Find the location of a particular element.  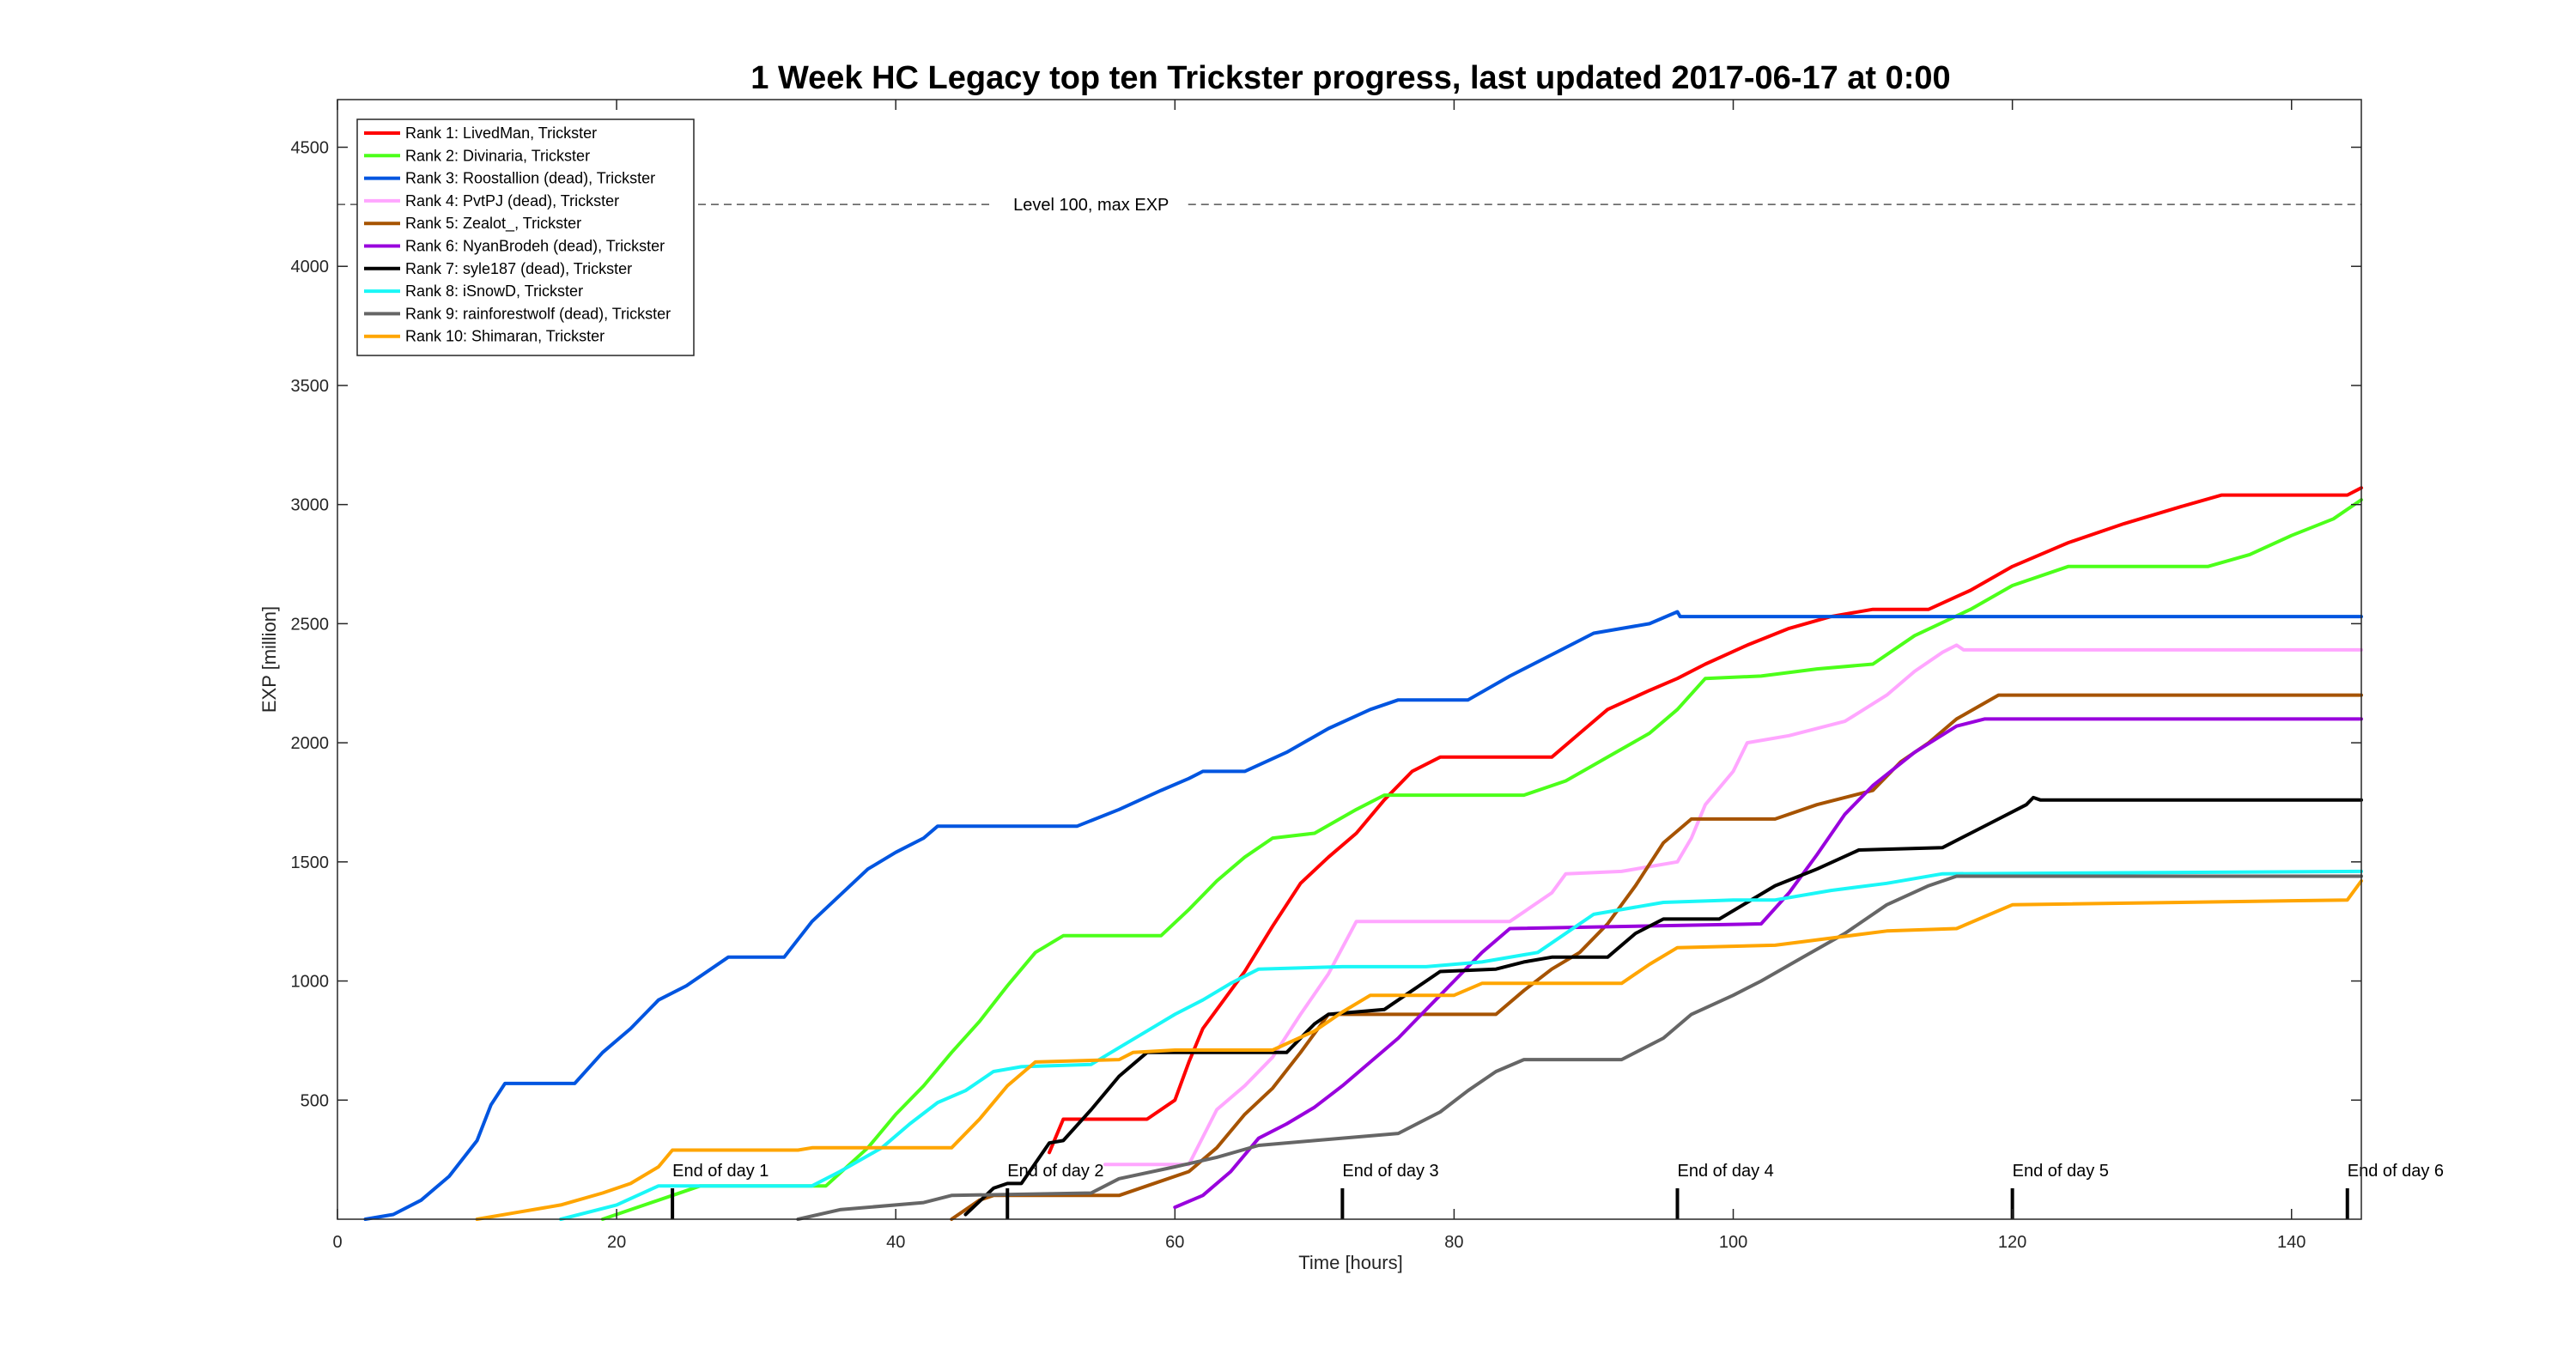

day-marker-label: End of day 5 is located at coordinates (2061, 1171).